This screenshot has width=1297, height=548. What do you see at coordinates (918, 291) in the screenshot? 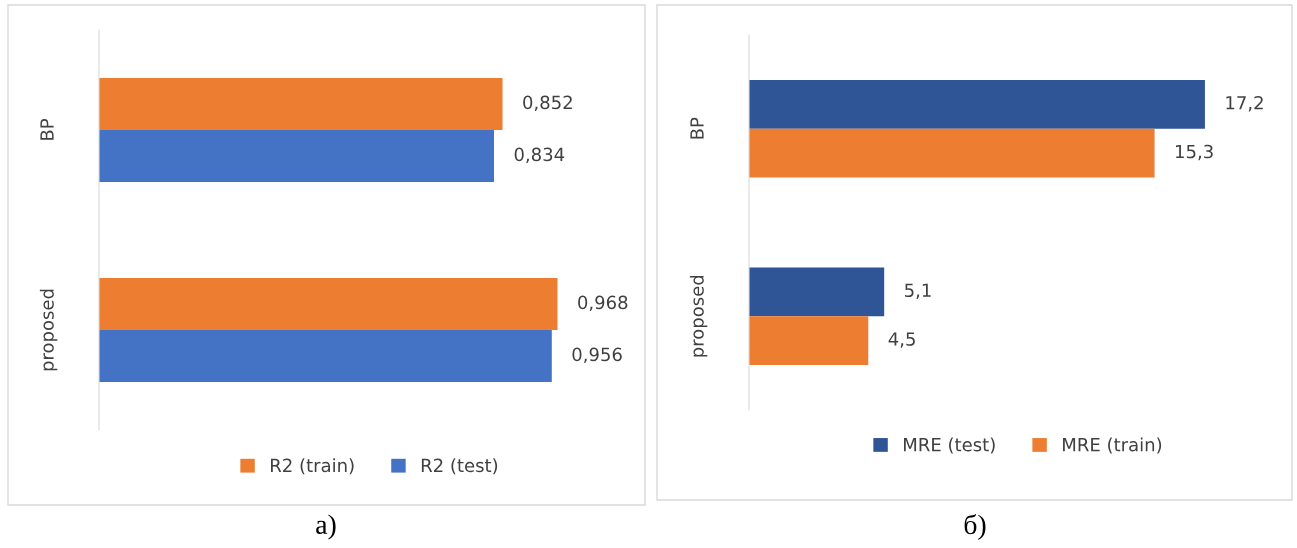
I see `data-label: 5,1` at bounding box center [918, 291].